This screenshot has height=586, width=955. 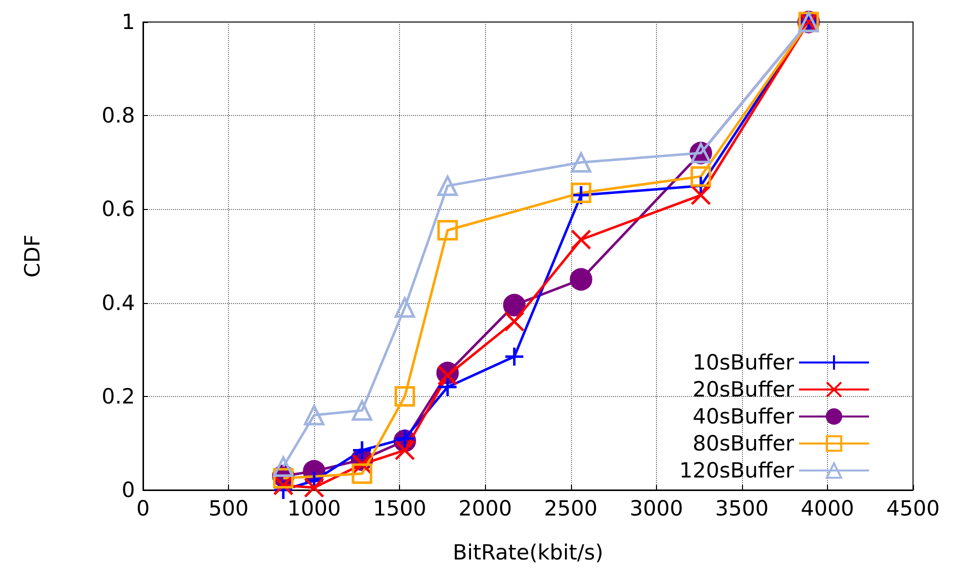 What do you see at coordinates (118, 396) in the screenshot?
I see `y-tick-label: 0.2` at bounding box center [118, 396].